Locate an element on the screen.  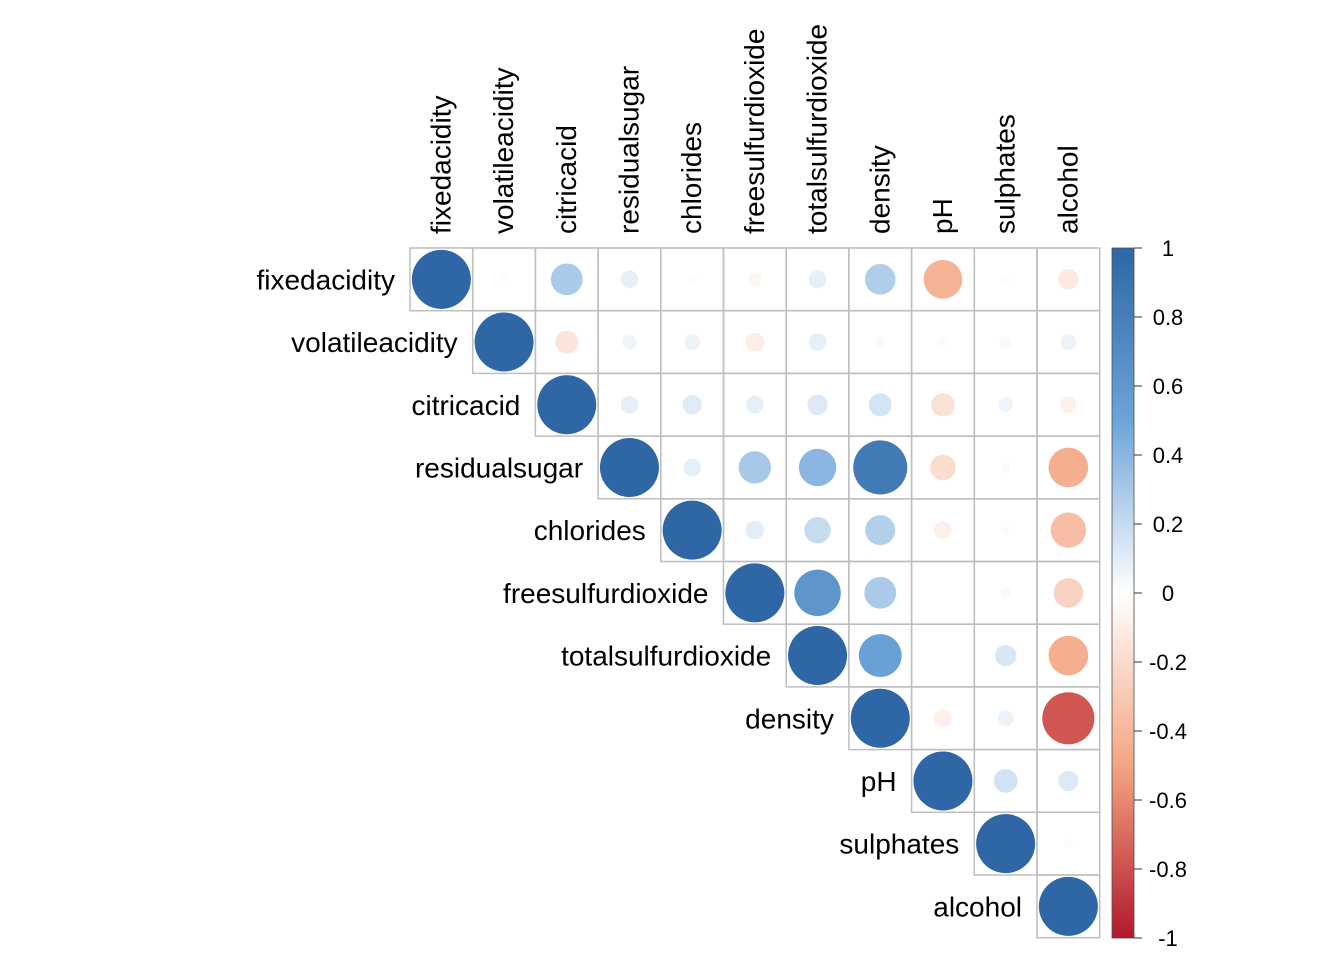
colorbar-gradient is located at coordinates (1123, 593).